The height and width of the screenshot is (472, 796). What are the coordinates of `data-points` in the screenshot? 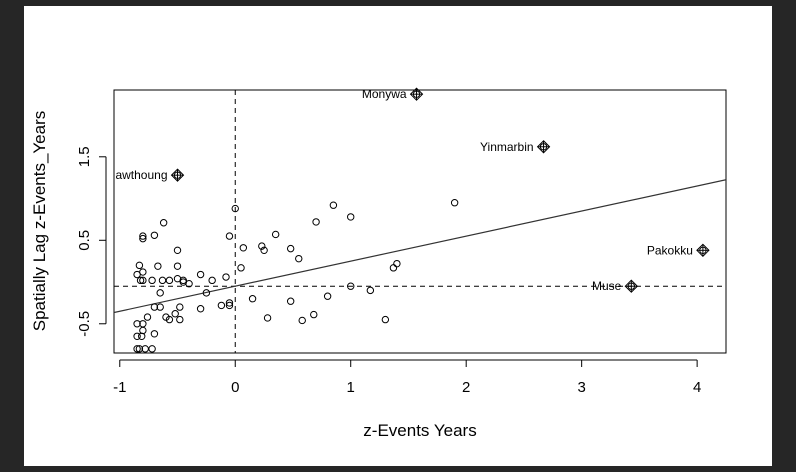 It's located at (296, 276).